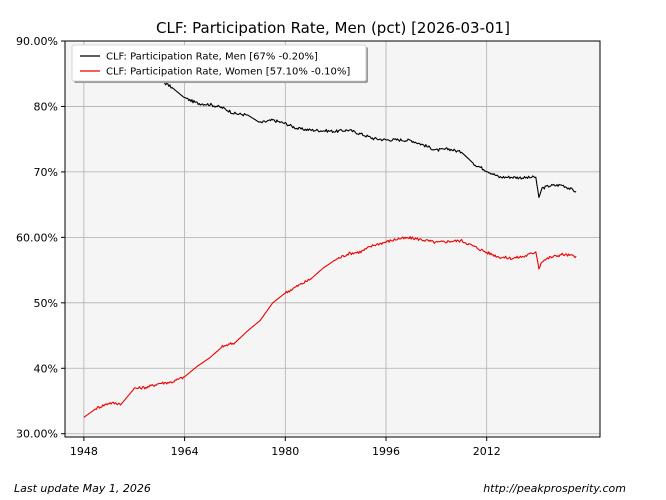 Image resolution: width=666 pixels, height=500 pixels. I want to click on y-tick-label: 90.00%, so click(37, 41).